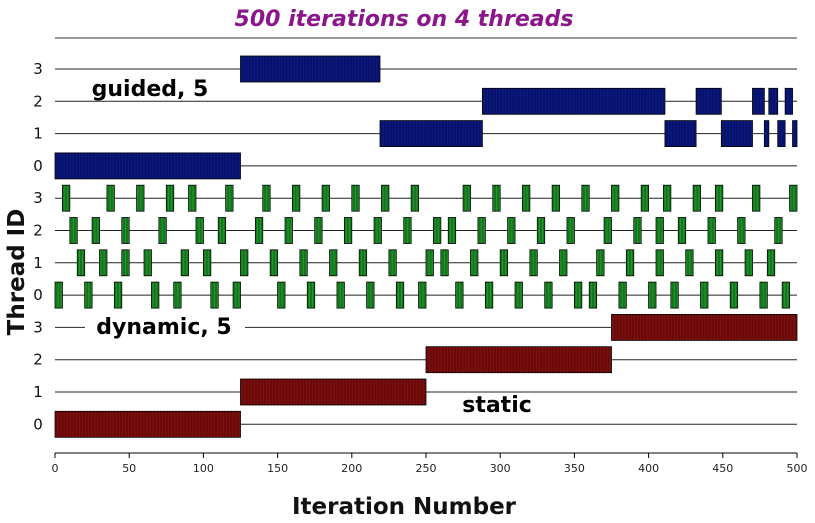 This screenshot has height=523, width=815. Describe the element at coordinates (797, 468) in the screenshot. I see `x-tick-500: 500` at that location.